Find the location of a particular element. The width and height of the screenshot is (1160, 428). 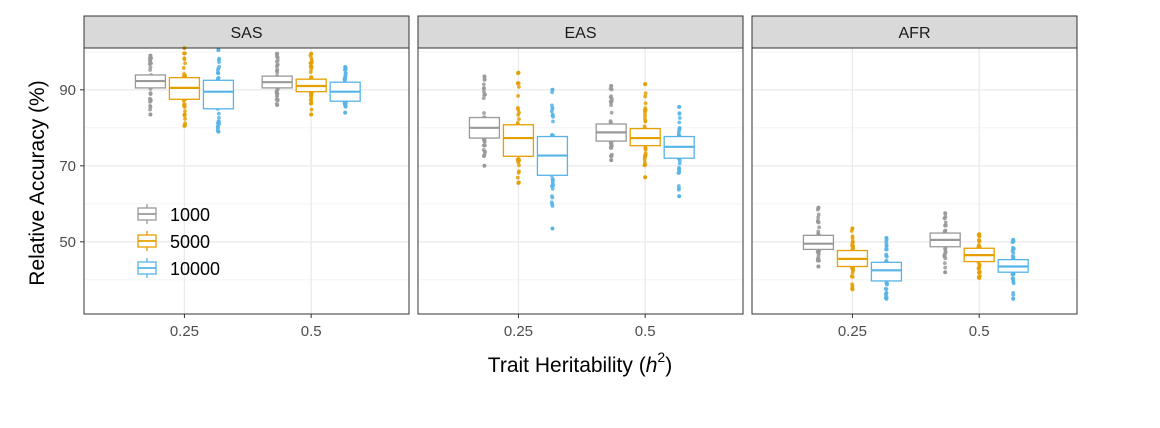

x-axis-title-var: h is located at coordinates (652, 365).